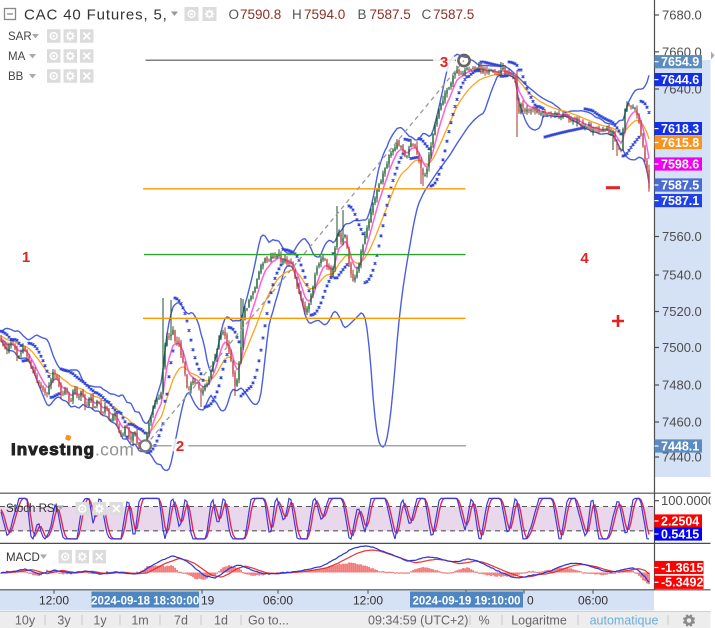  I want to click on svg-text: MA, so click(17, 57).